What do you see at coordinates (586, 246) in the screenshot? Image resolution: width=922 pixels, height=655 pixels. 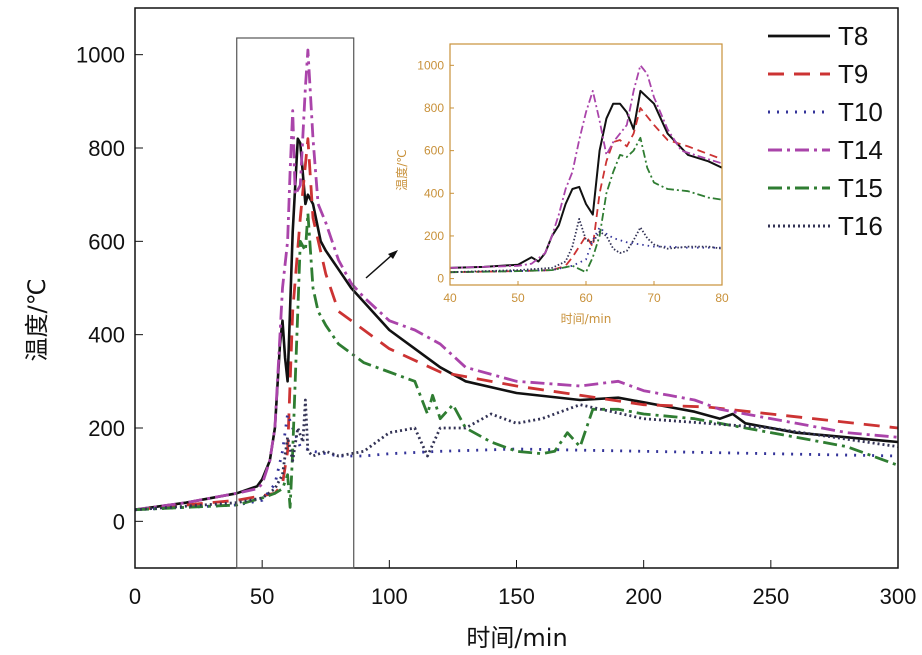 I see `inset-series-t16` at bounding box center [586, 246].